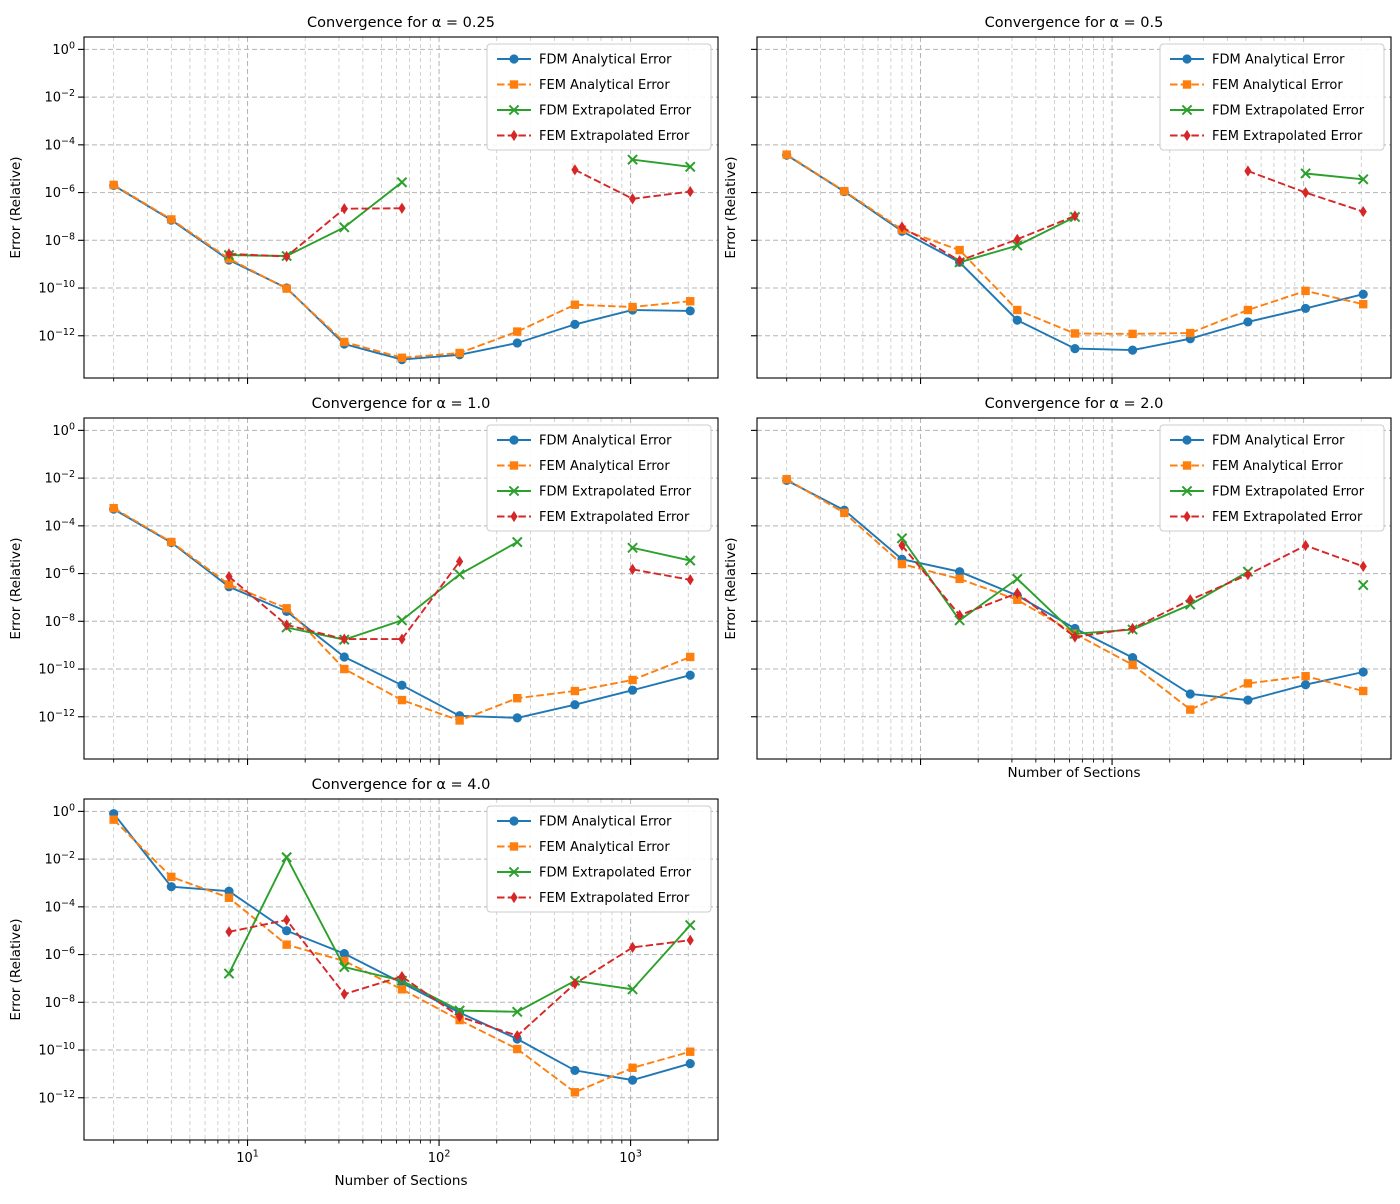 Image resolution: width=1400 pixels, height=1204 pixels. I want to click on y-tick-label: 10⁻⁸, so click(59, 621).